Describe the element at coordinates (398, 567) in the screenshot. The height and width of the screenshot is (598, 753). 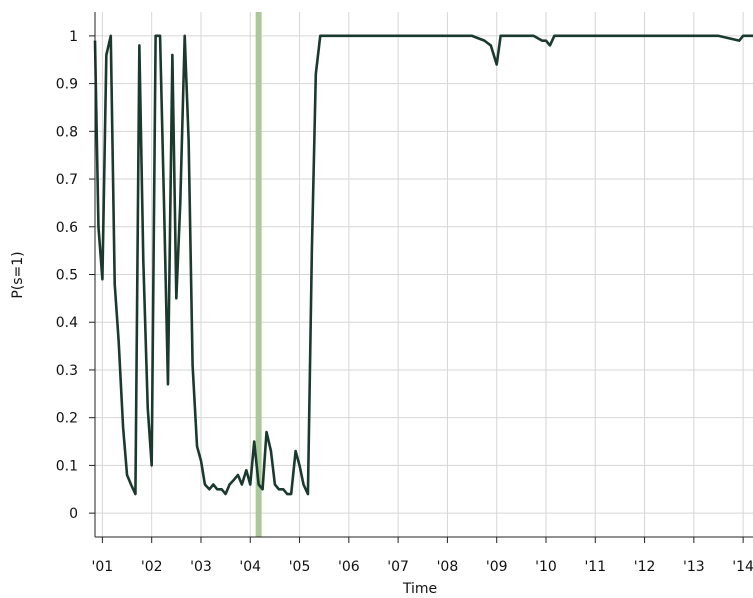
I see `x-tick-label: '07` at that location.